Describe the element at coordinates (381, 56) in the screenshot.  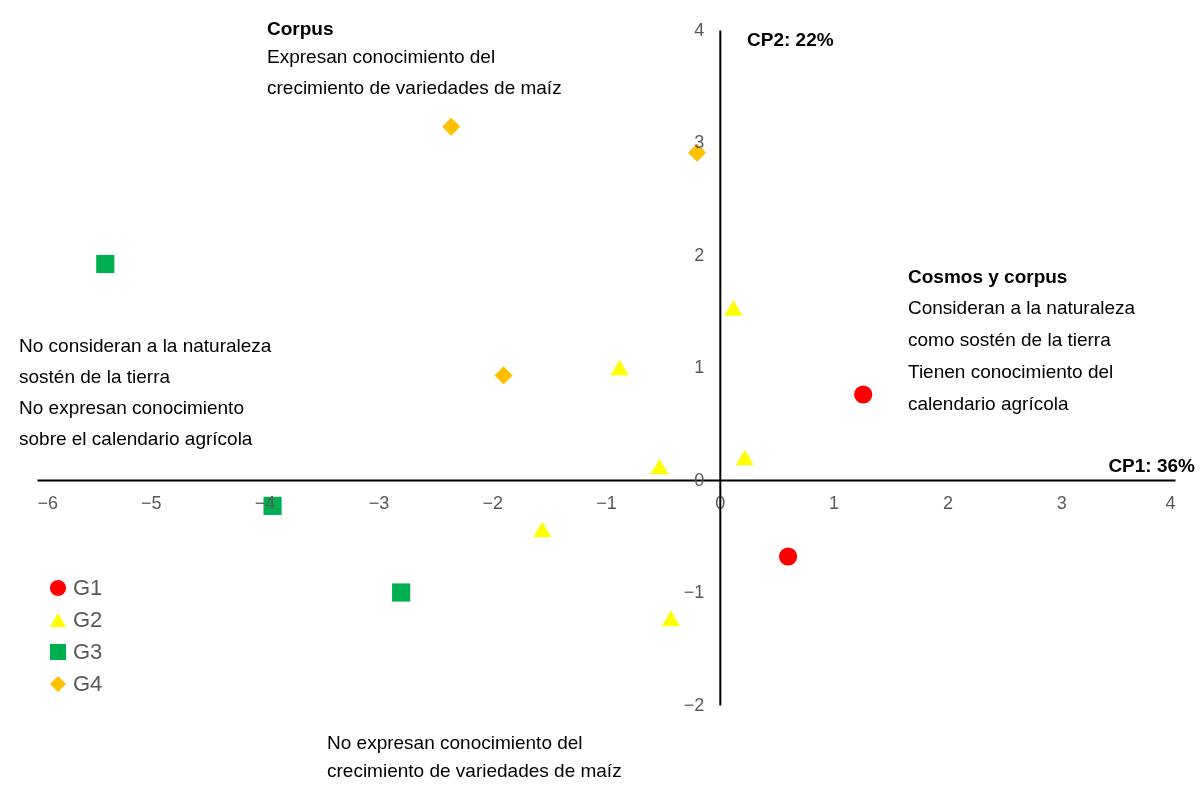
I see `annotation: Expresan conocimiento del` at that location.